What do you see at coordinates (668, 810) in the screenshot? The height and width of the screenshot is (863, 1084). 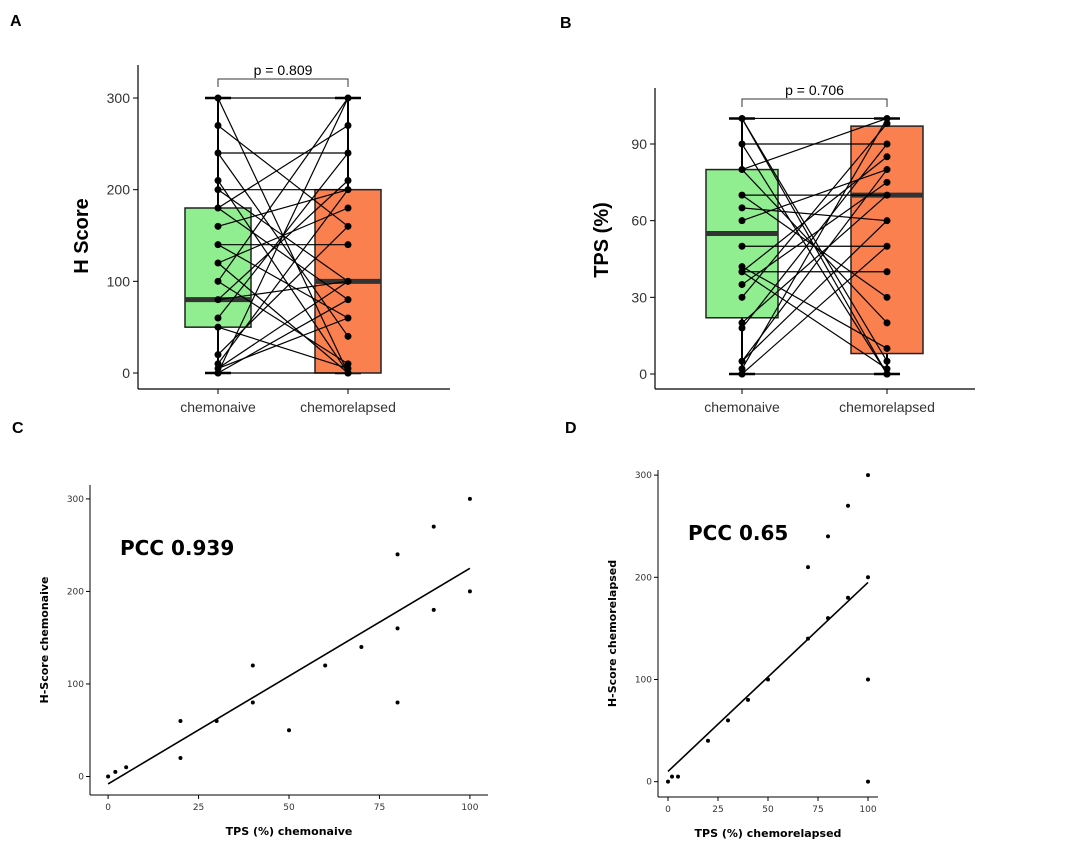 I see `panel-d-x-tick-label: 0` at bounding box center [668, 810].